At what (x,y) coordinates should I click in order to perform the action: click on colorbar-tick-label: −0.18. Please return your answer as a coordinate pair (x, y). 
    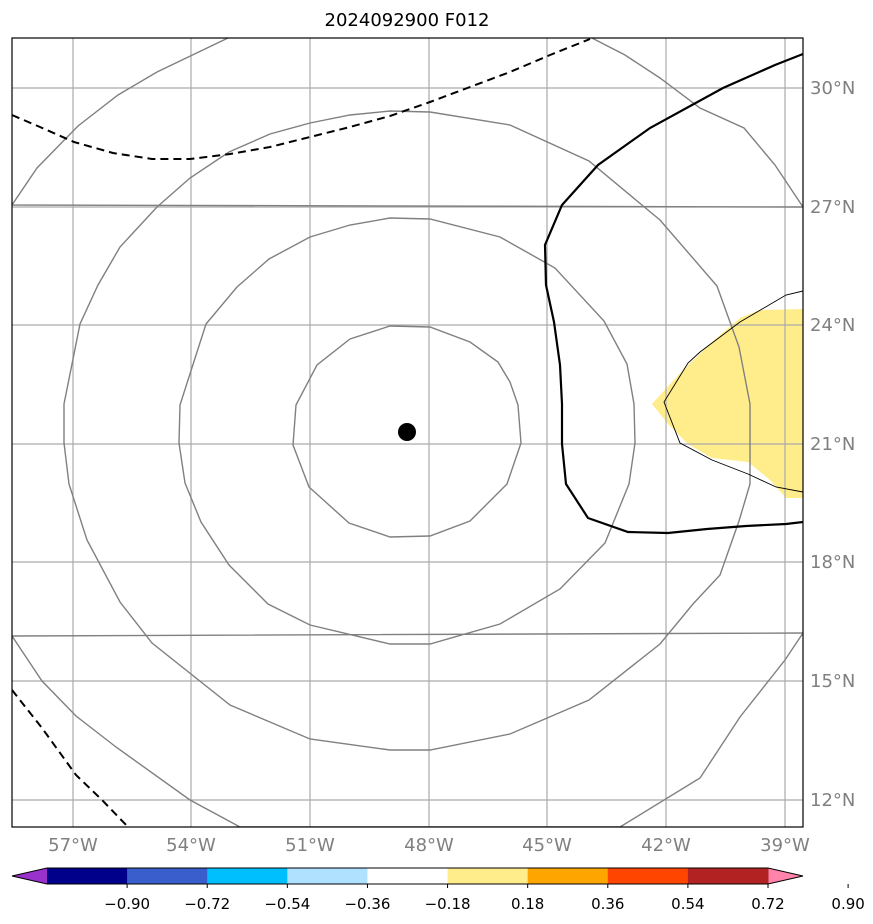
    Looking at the image, I should click on (448, 904).